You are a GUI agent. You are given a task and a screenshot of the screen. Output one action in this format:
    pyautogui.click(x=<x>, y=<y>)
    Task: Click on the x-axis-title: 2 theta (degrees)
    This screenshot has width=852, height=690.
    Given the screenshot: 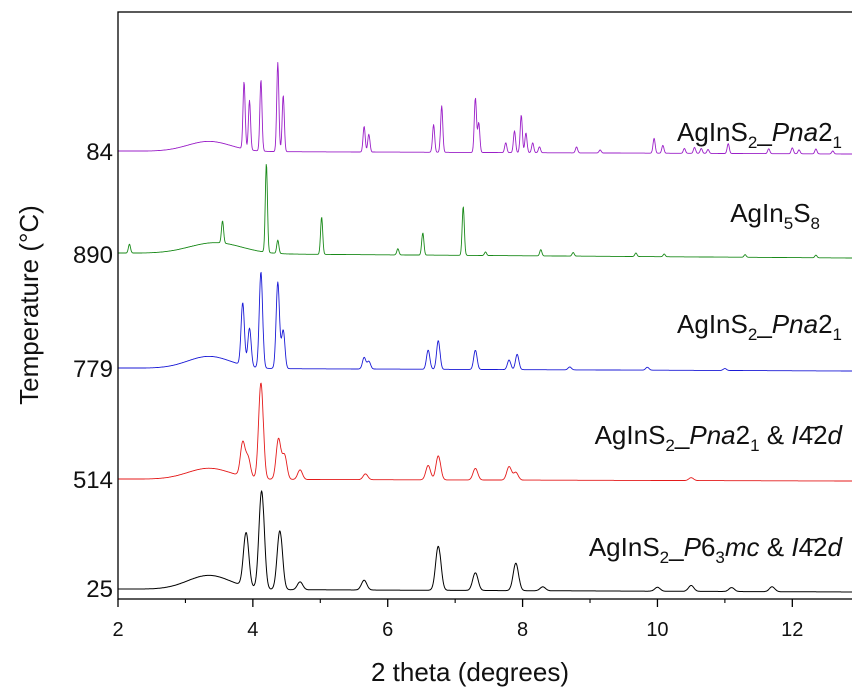 What is the action you would take?
    pyautogui.click(x=470, y=672)
    